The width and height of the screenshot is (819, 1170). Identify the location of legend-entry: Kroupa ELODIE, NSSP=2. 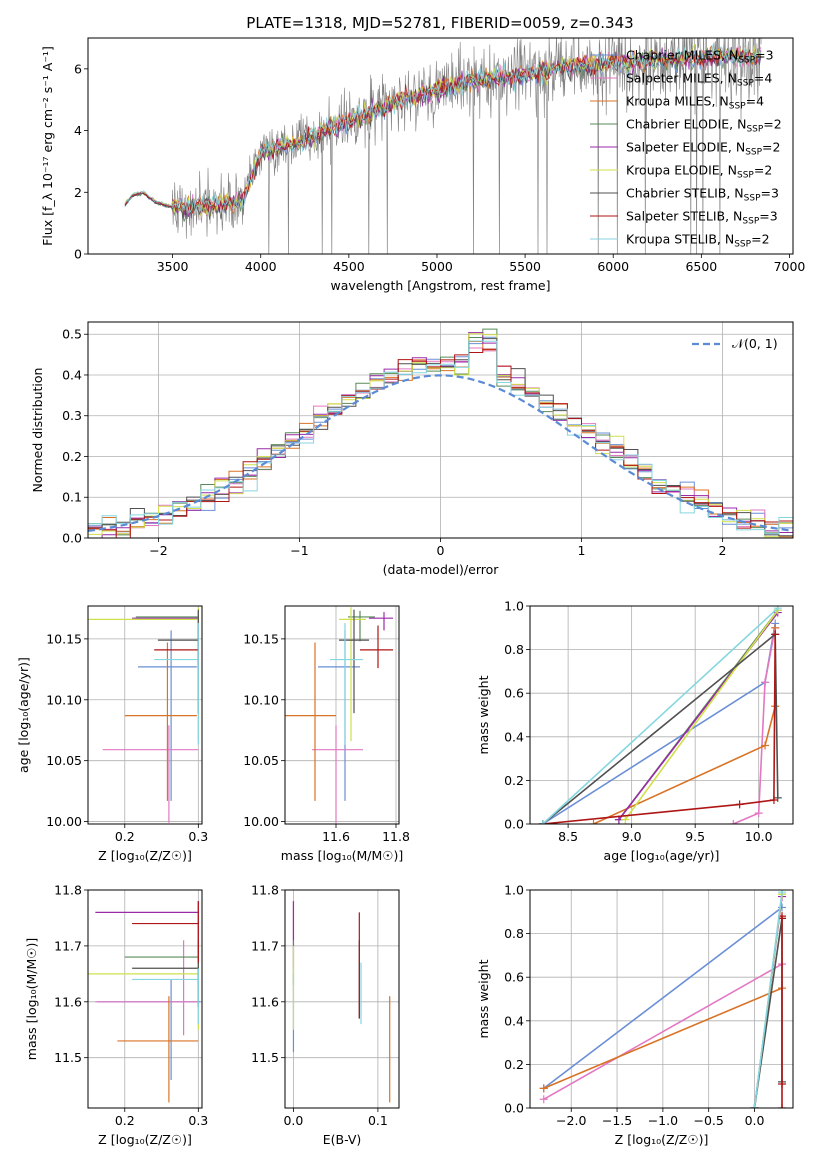
(699, 172).